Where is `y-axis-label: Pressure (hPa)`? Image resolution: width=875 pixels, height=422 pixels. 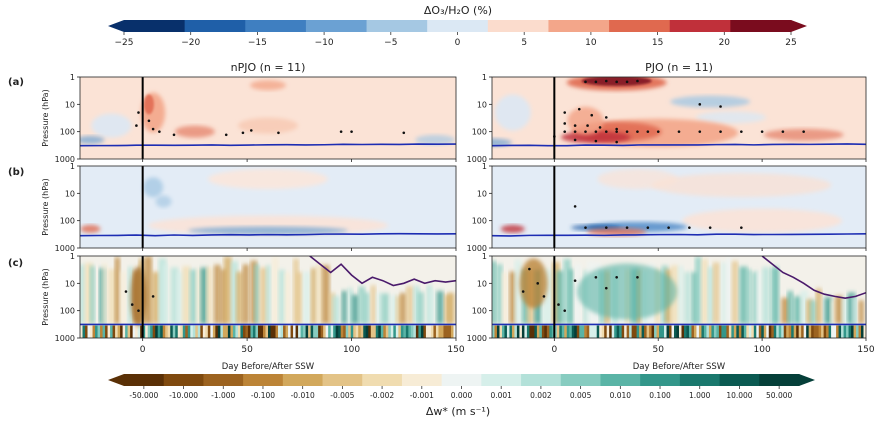 y-axis-label: Pressure (hPa) is located at coordinates (45, 206).